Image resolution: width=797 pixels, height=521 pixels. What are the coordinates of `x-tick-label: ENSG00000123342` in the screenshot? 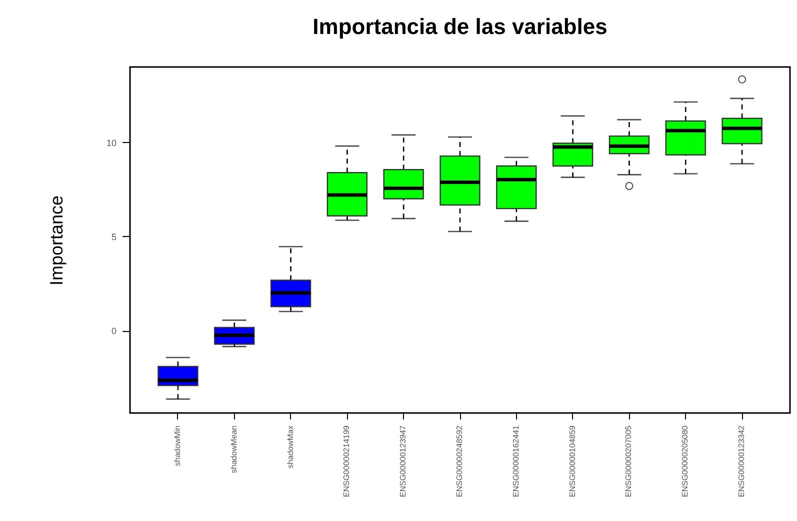 It's located at (741, 461).